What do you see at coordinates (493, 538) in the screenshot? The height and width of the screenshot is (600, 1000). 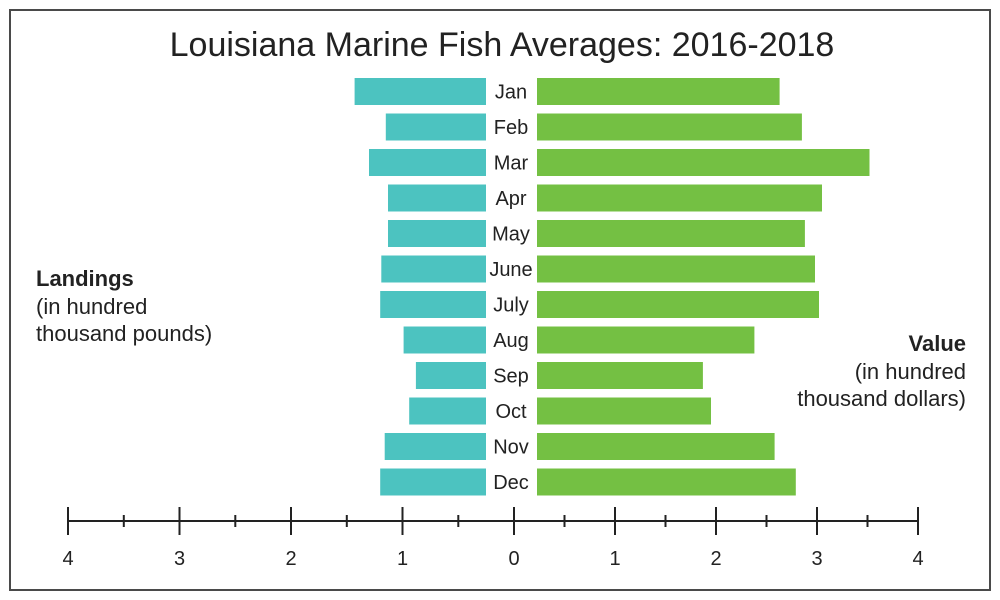 I see `x-axis: 4 3 2 1 0 1 2 3 4` at bounding box center [493, 538].